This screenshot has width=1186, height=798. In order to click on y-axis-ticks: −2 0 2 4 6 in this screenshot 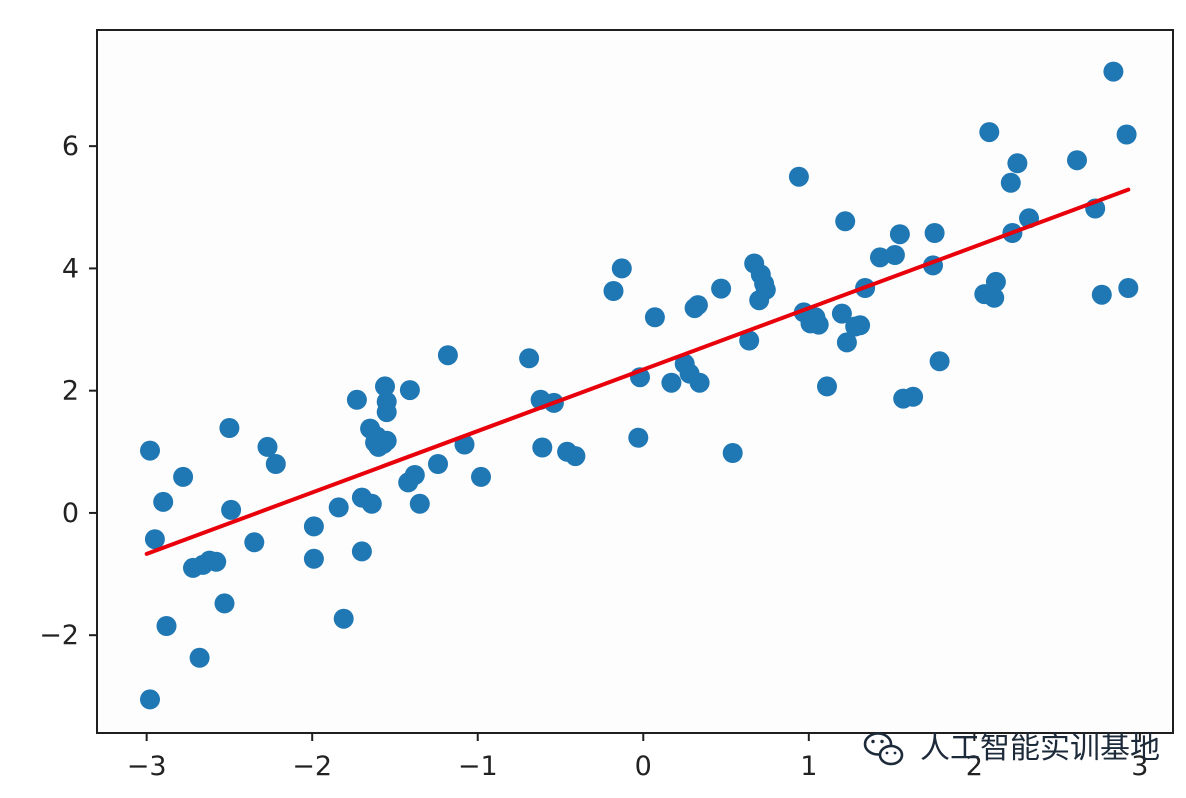, I will do `click(68, 391)`.